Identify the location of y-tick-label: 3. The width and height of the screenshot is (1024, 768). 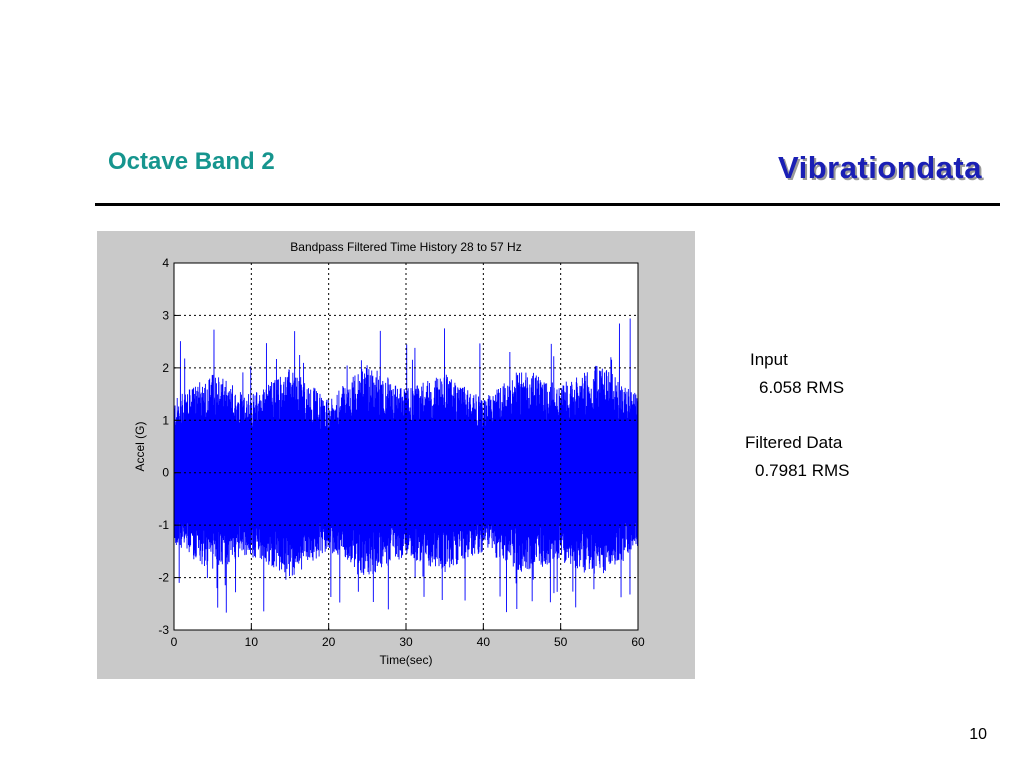
(165, 315).